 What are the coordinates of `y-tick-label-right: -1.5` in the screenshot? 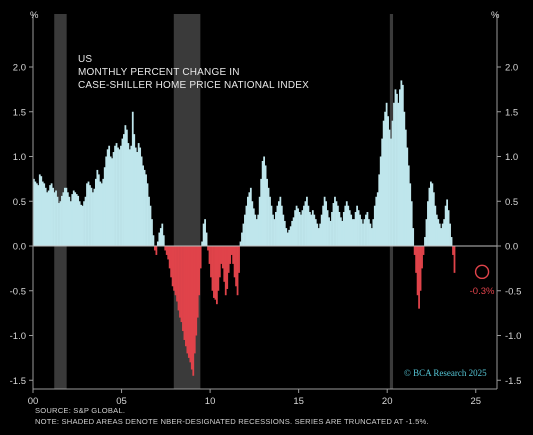 It's located at (513, 381).